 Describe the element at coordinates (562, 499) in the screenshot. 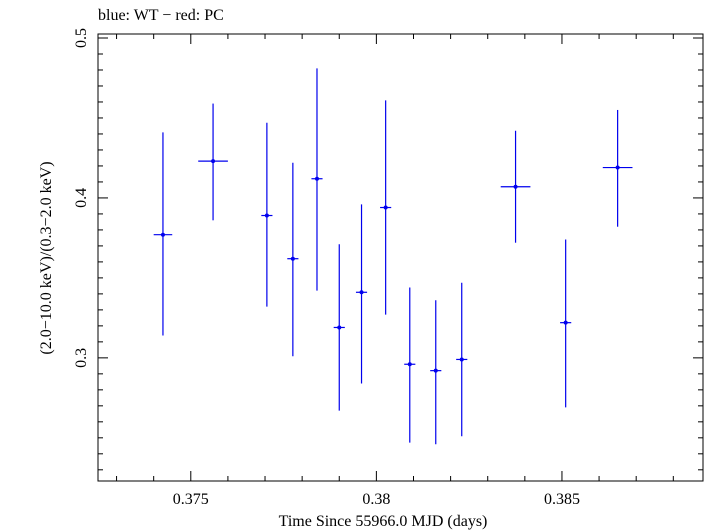

I see `x-tick-label: 0.385` at that location.